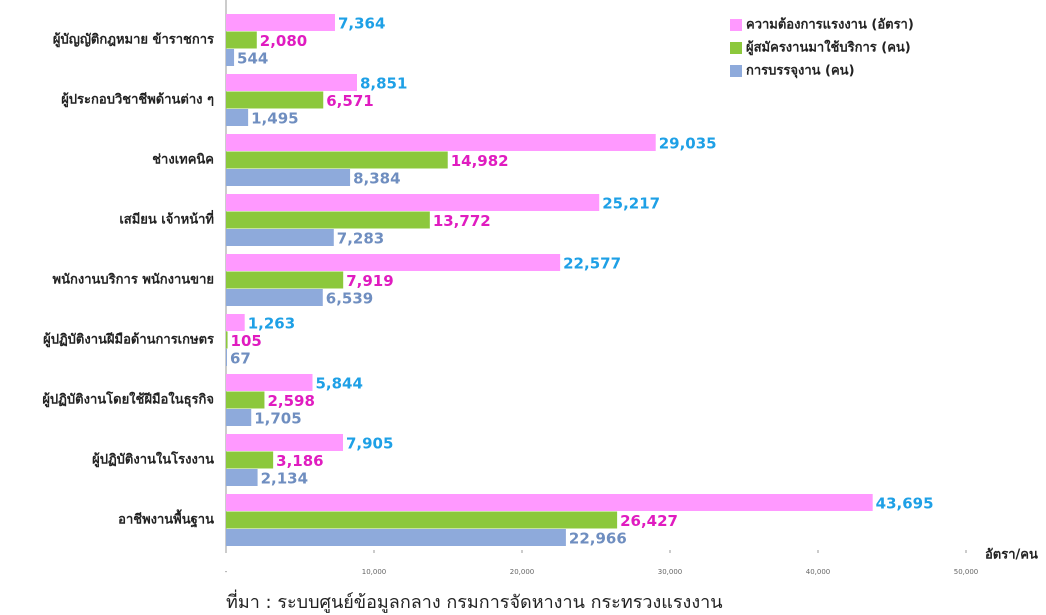  What do you see at coordinates (284, 479) in the screenshot?
I see `value-label: 2,134` at bounding box center [284, 479].